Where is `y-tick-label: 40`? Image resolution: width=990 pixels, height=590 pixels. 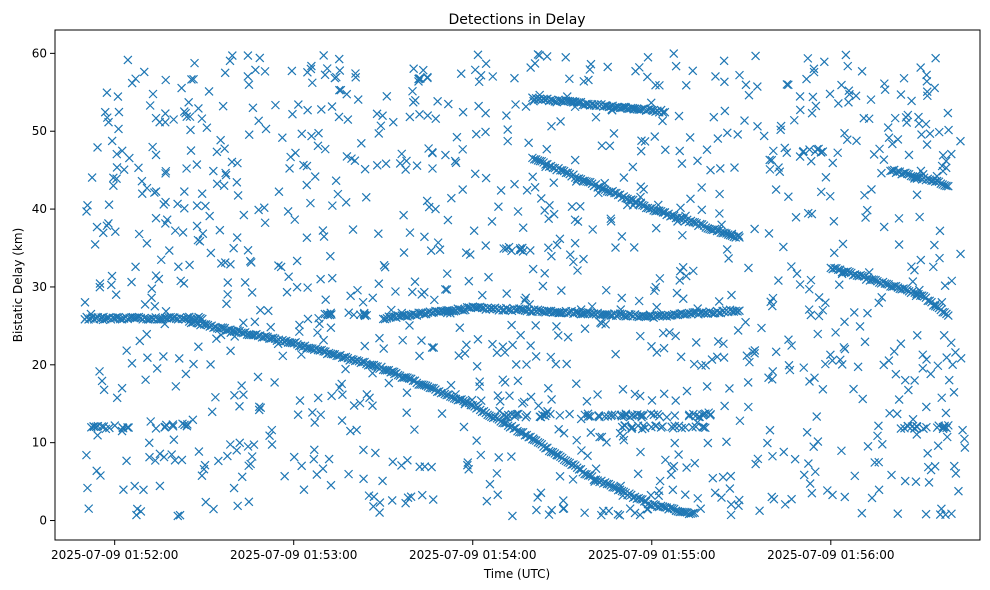 y-tick-label: 40 is located at coordinates (39, 209).